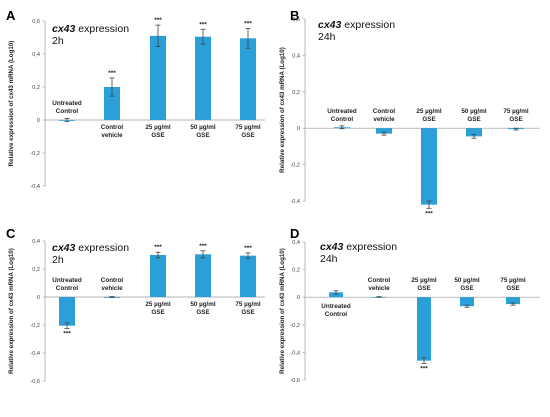 Image resolution: width=550 pixels, height=417 pixels. I want to click on panel-letter: D, so click(294, 233).